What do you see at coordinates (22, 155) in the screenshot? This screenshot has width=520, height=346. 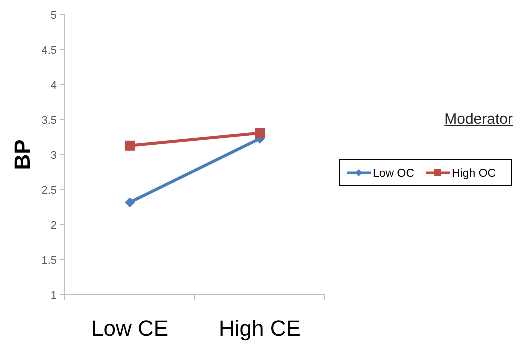 I see `y-axis-title: BP` at bounding box center [22, 155].